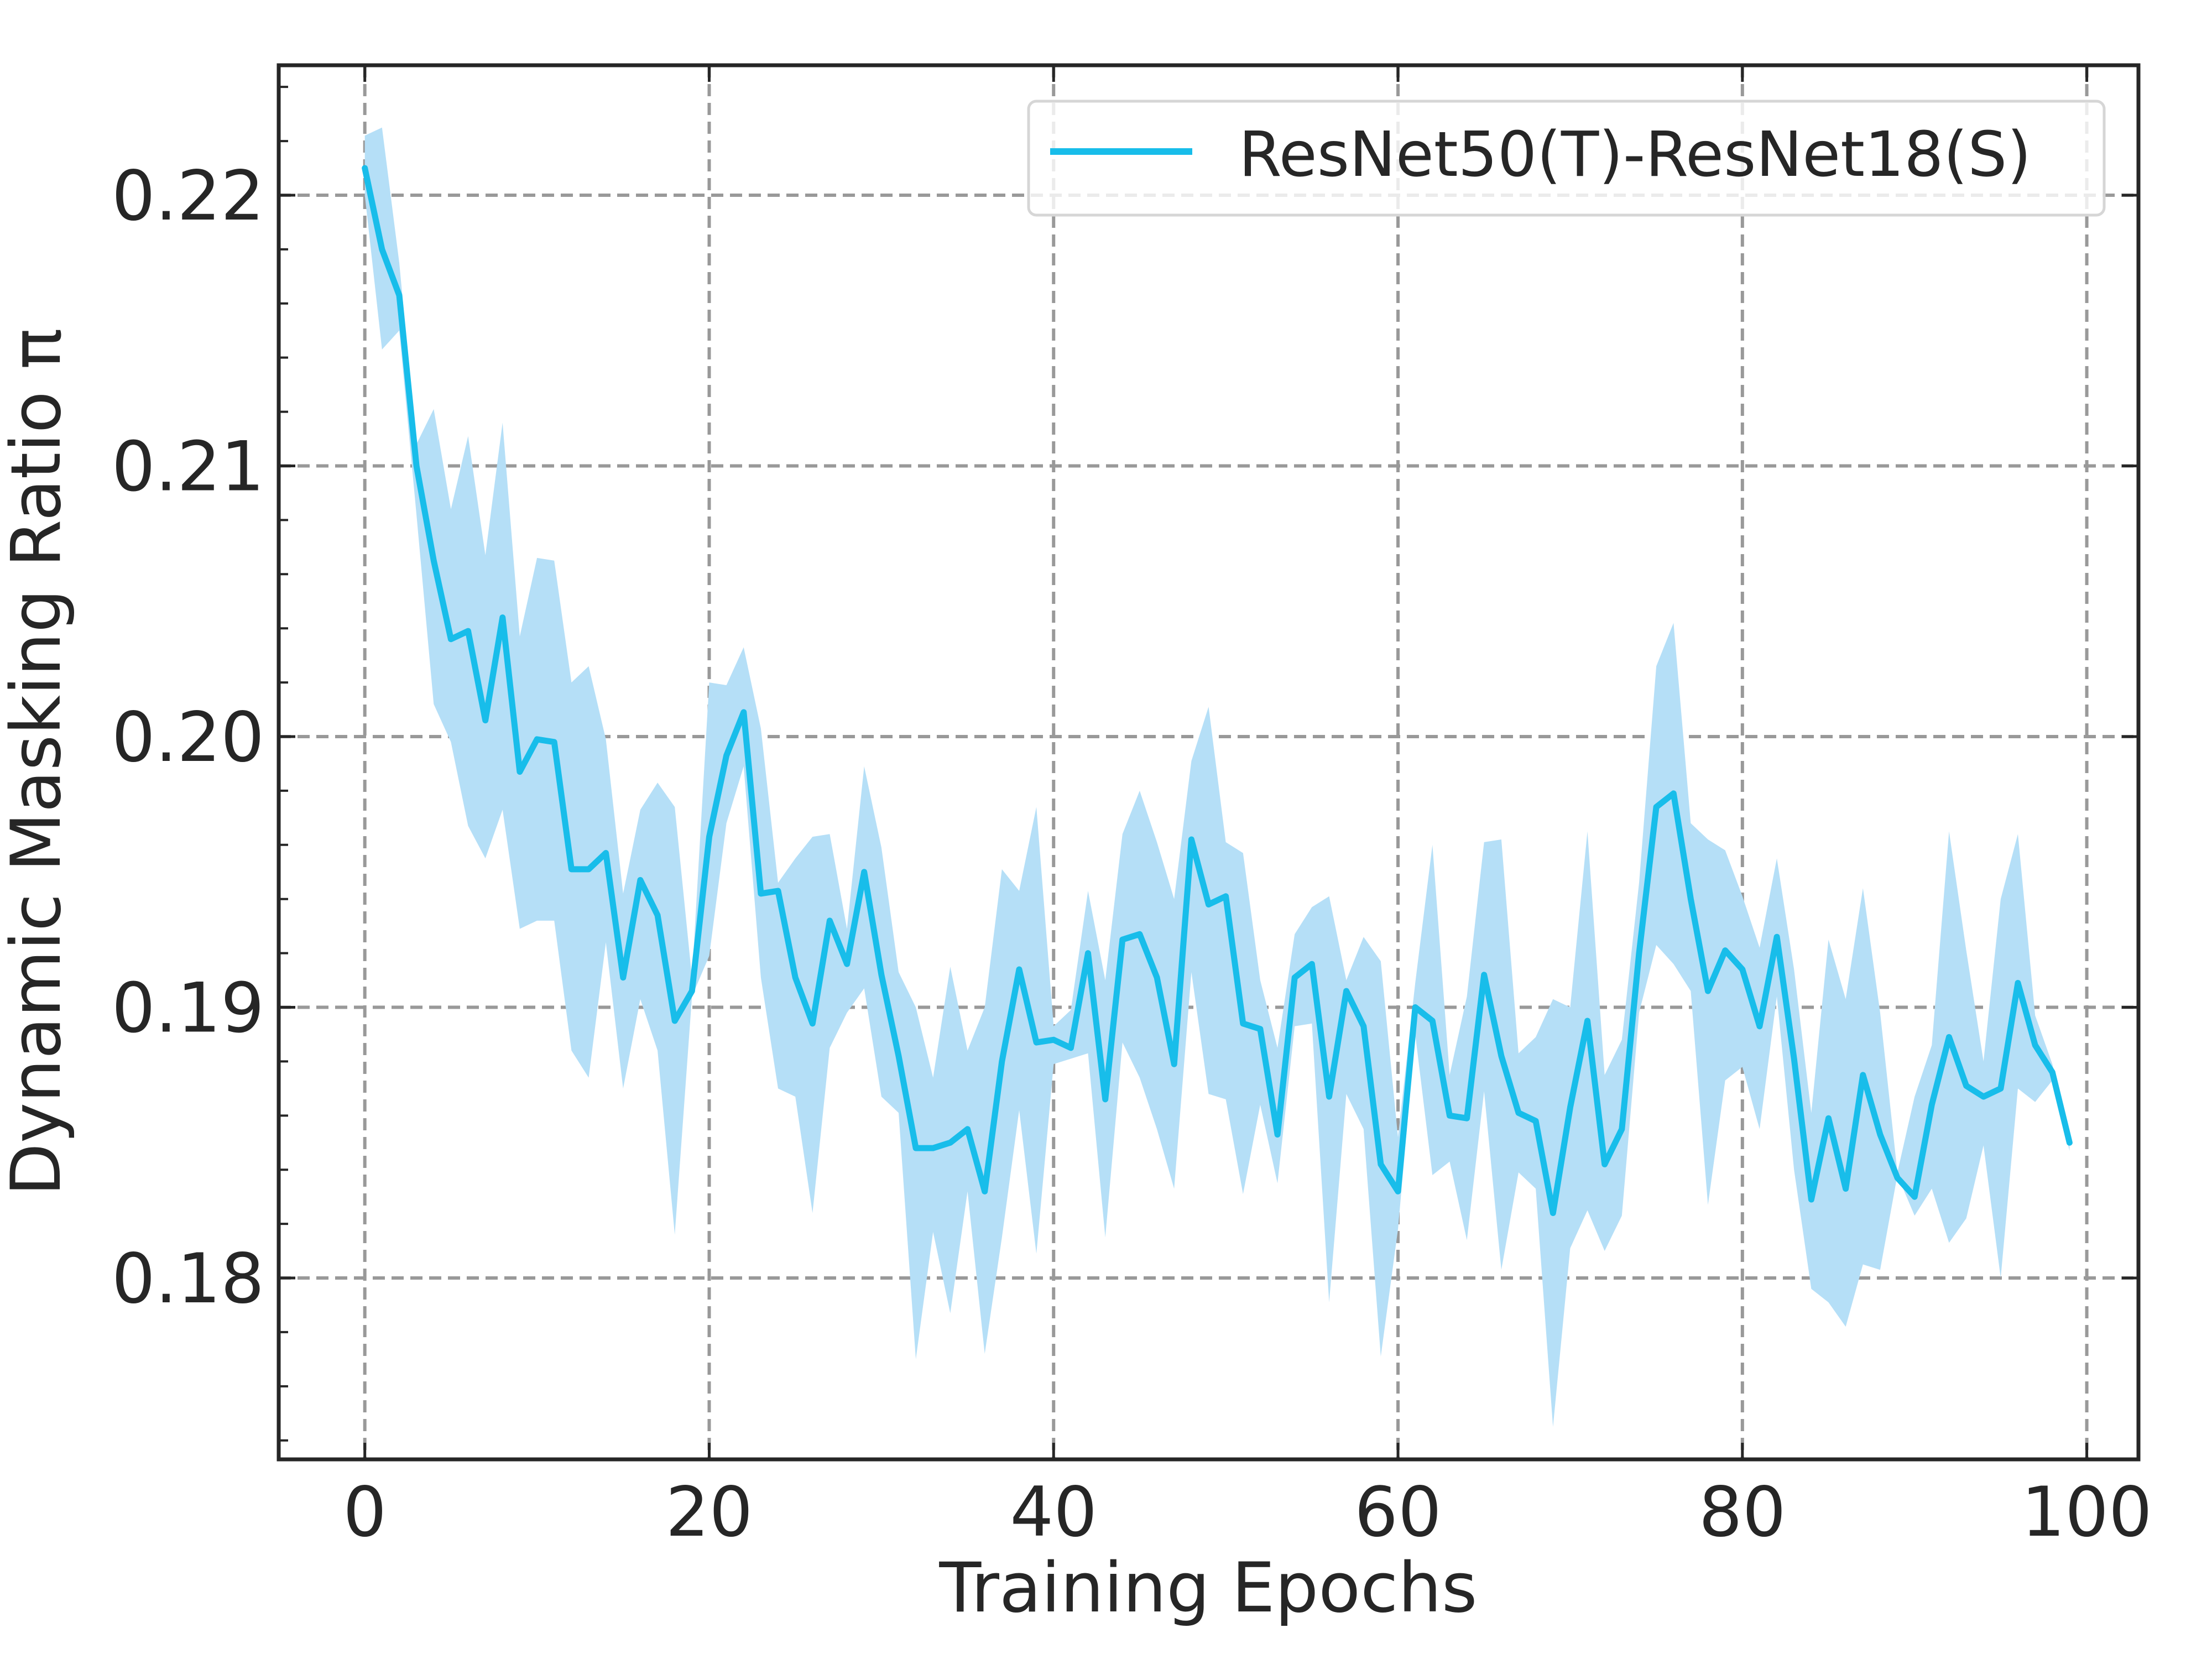 This screenshot has width=2212, height=1659. I want to click on y-axis-label: Dynamic Masking Ratio π, so click(38, 762).